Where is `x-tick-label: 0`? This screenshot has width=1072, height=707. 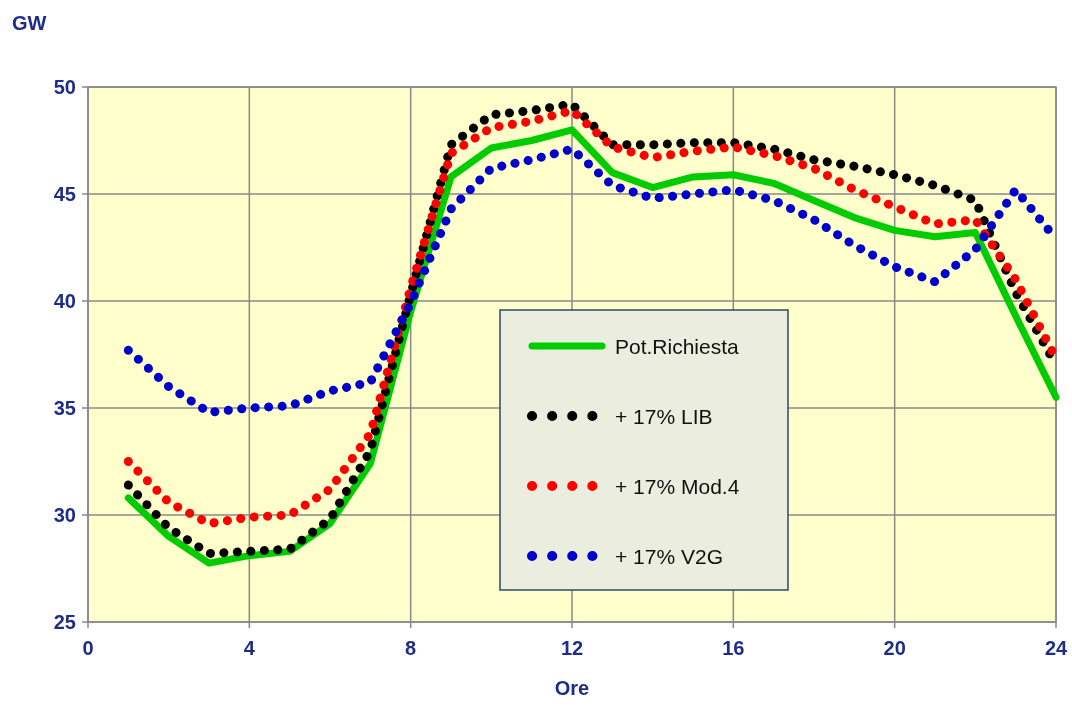
x-tick-label: 0 is located at coordinates (88, 648).